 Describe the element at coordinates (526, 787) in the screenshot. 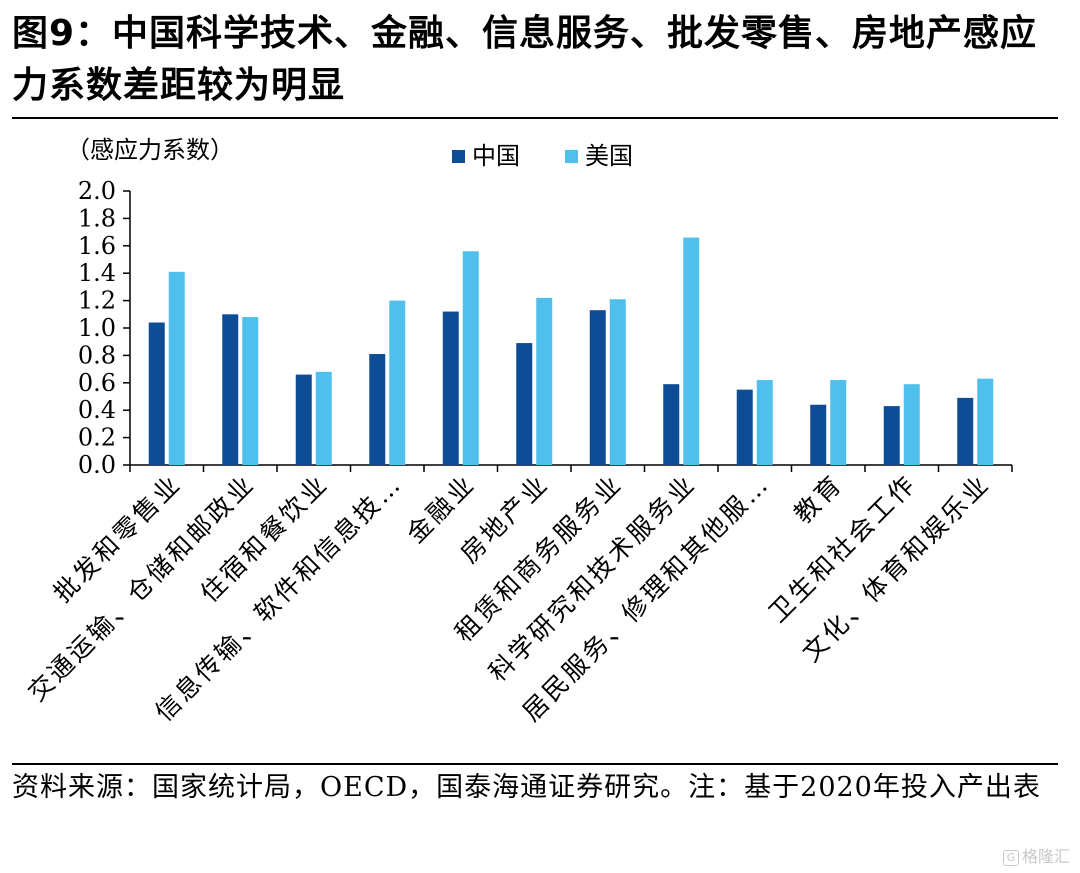

I see `source-note: 资料来源：国家统计局，OECD，国泰海通证券研究。注：基于2020年投入产出表` at that location.